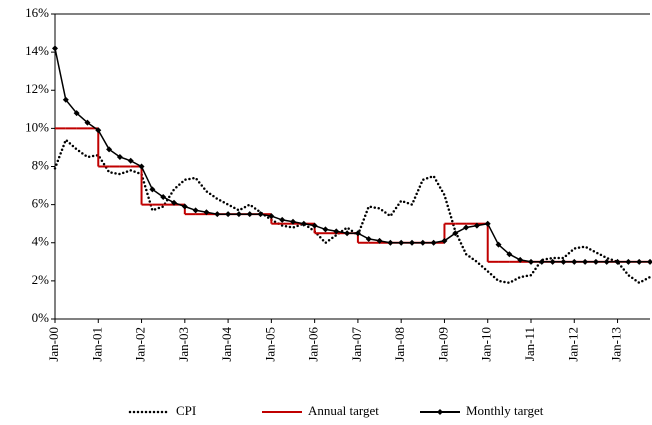 The image size is (652, 425). Describe the element at coordinates (269, 344) in the screenshot. I see `x-tick-label: Jan-05` at that location.